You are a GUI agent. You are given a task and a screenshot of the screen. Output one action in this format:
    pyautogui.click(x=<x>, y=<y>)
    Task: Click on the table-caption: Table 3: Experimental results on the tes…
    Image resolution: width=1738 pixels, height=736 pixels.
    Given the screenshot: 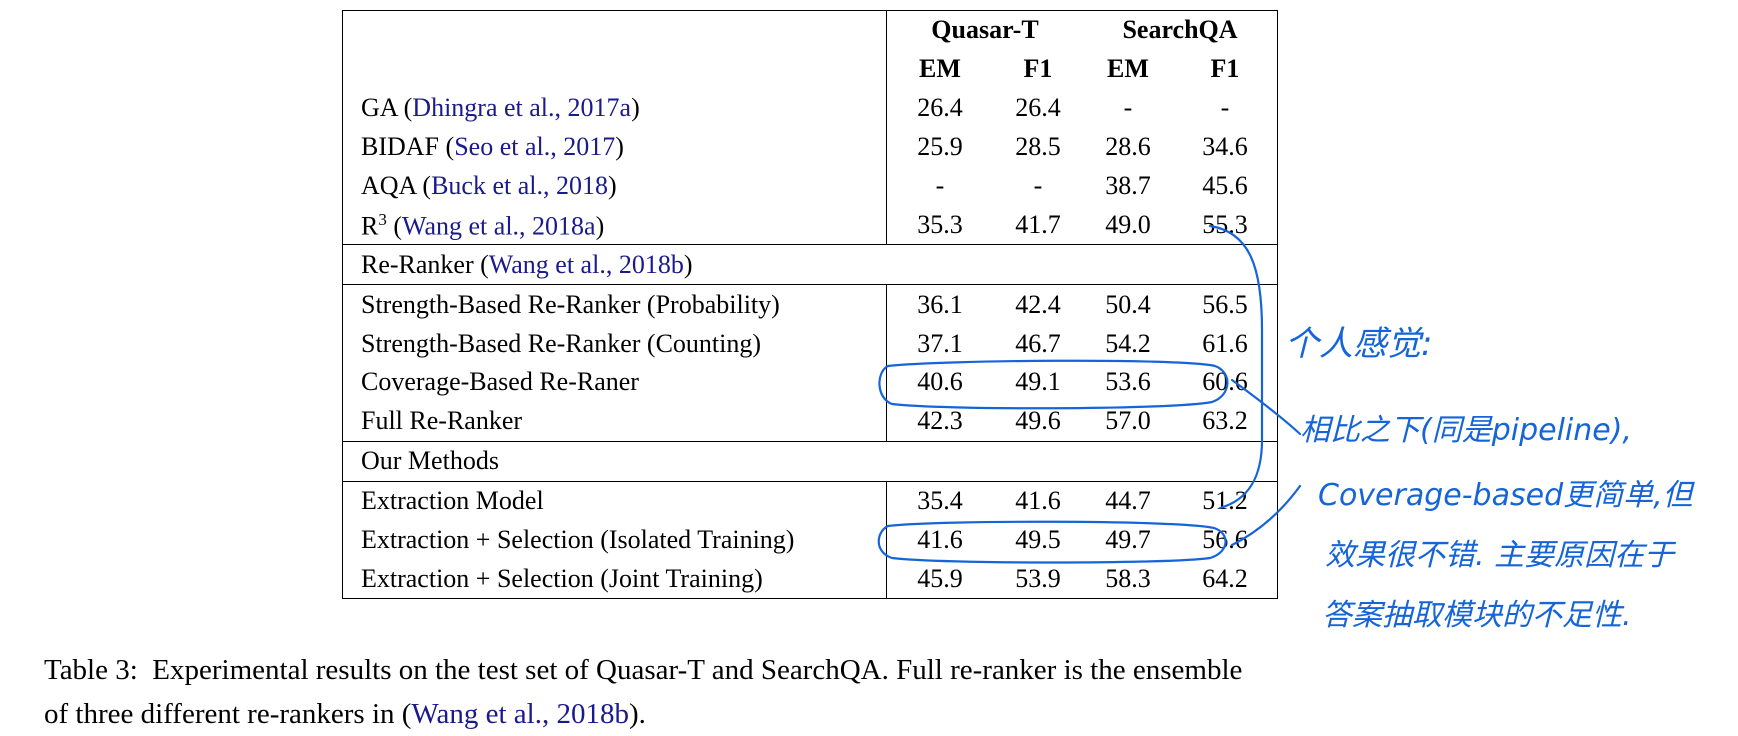 What is the action you would take?
    pyautogui.click(x=844, y=692)
    